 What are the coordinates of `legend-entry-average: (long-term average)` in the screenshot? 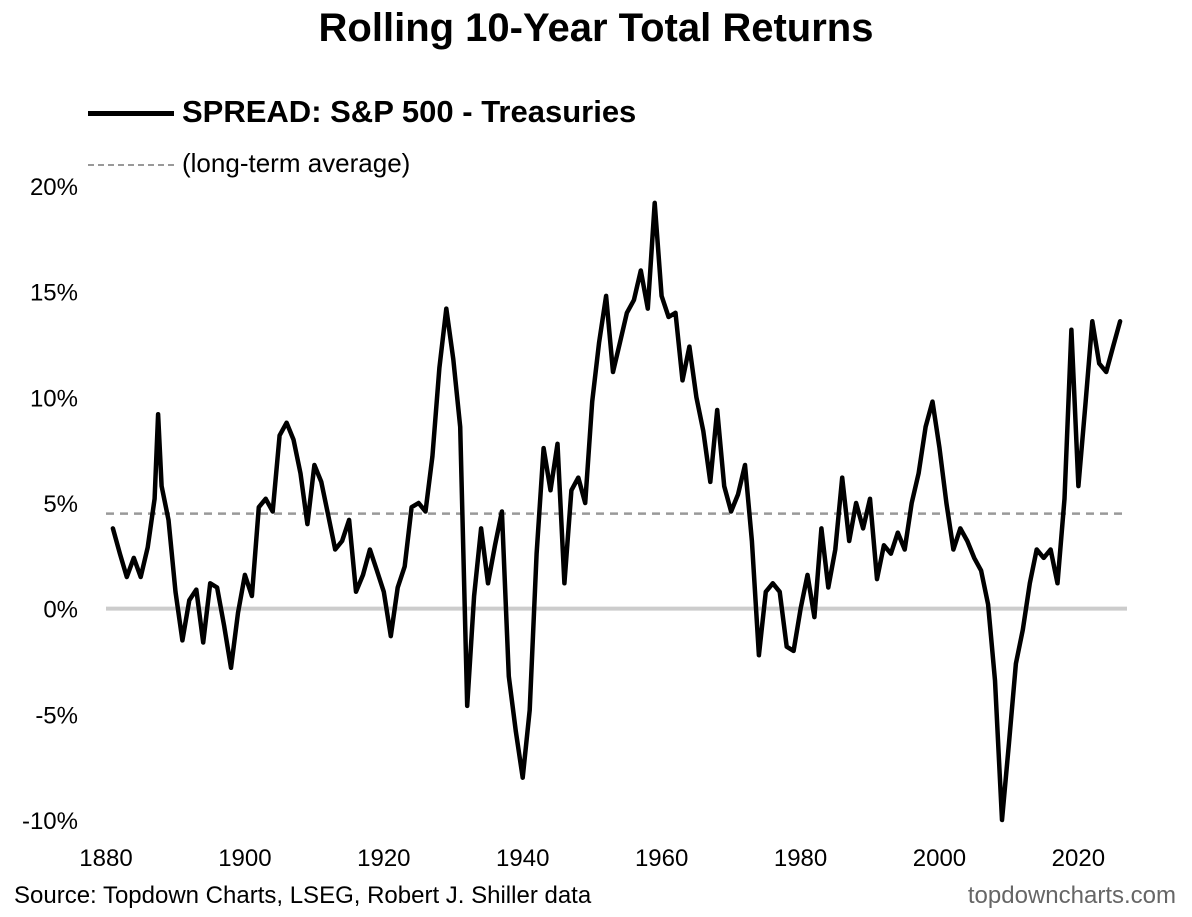 It's located at (249, 163).